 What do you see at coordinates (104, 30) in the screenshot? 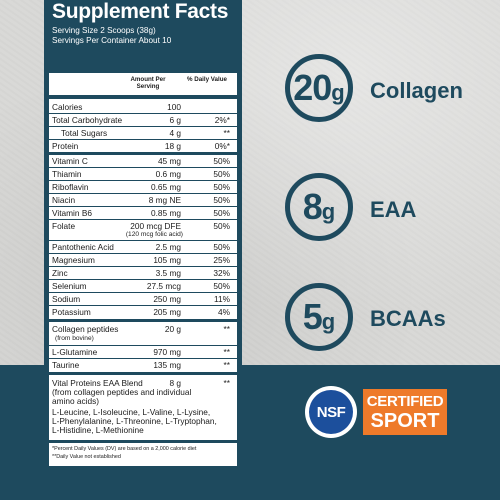
I see `serving-size: Serving Size 2 Scoops (38g)` at bounding box center [104, 30].